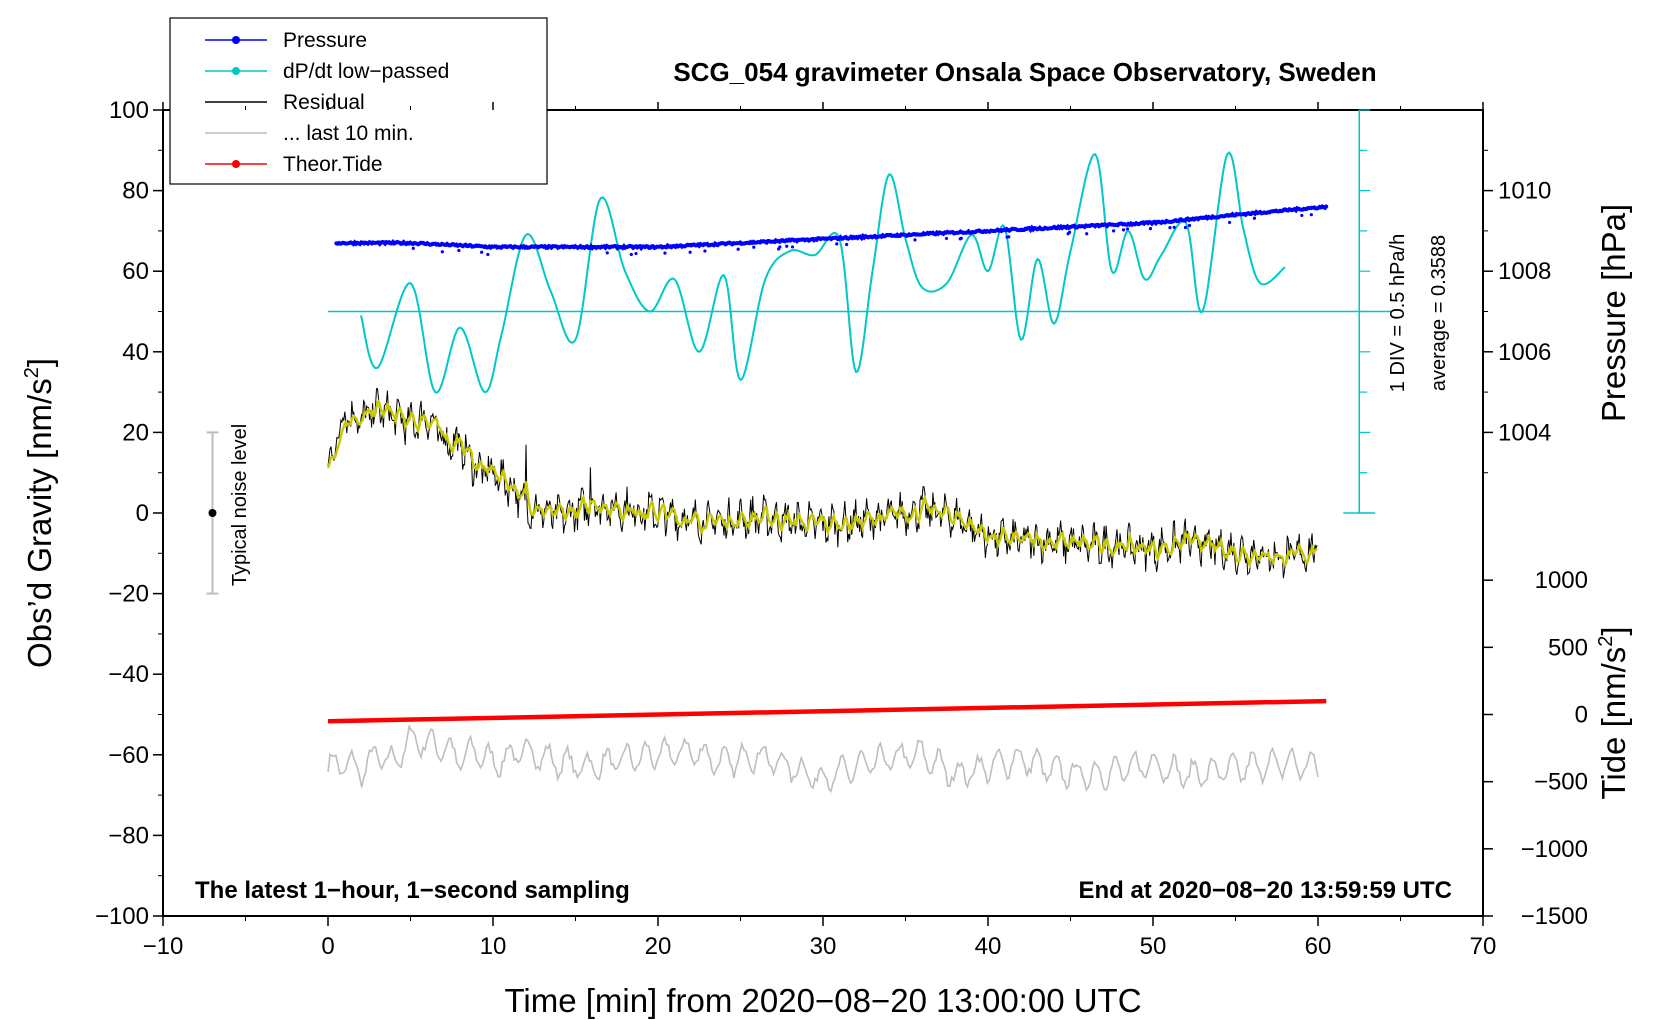  I want to click on y-axis-title-tide-close: ], so click(1613, 630).